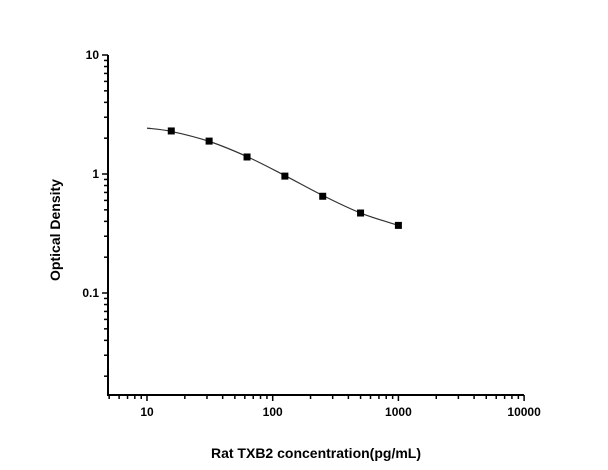  Describe the element at coordinates (147, 412) in the screenshot. I see `x-tick-label: 10` at that location.